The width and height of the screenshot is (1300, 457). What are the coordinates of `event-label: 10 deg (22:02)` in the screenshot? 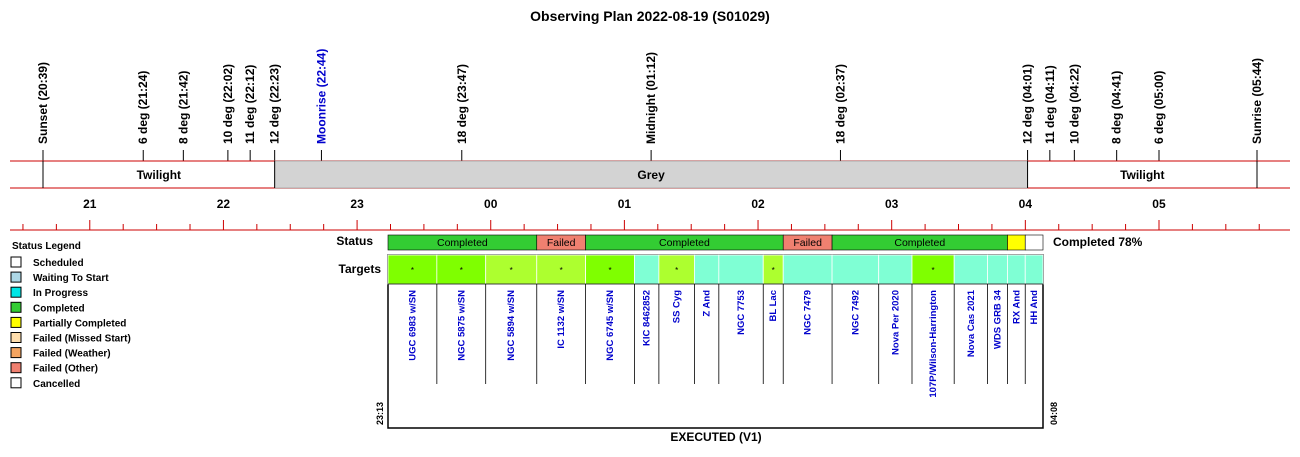 It's located at (228, 104).